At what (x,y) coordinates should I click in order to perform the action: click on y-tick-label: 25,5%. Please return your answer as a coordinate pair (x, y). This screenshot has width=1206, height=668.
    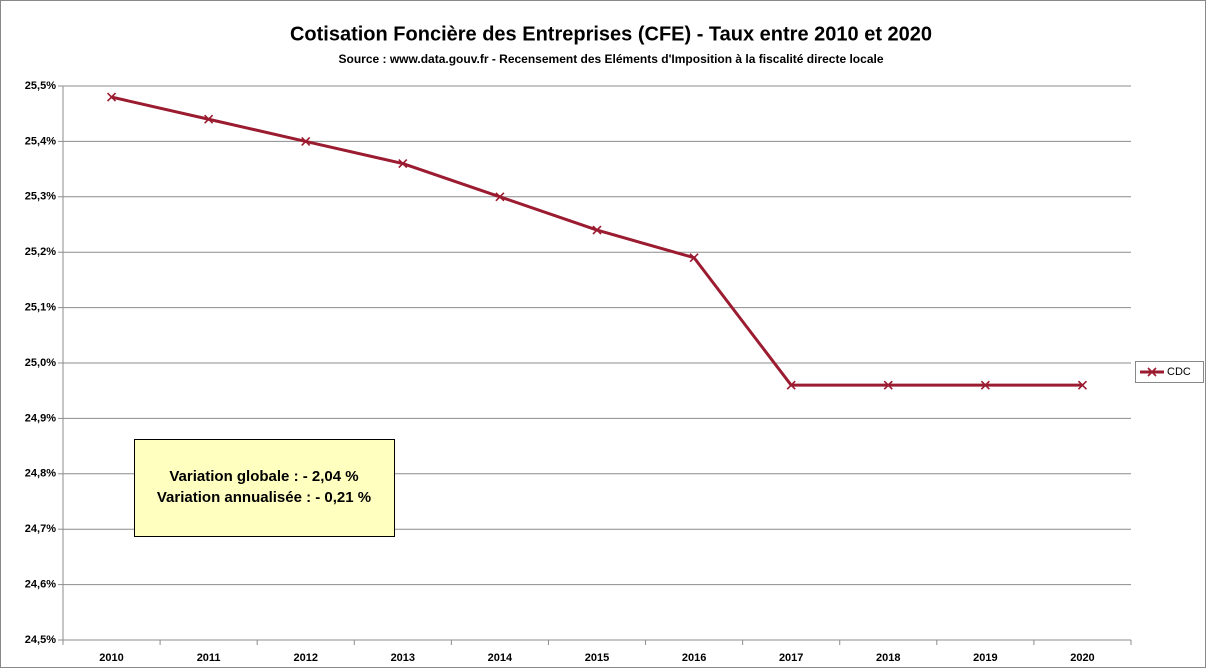
    Looking at the image, I should click on (40, 86).